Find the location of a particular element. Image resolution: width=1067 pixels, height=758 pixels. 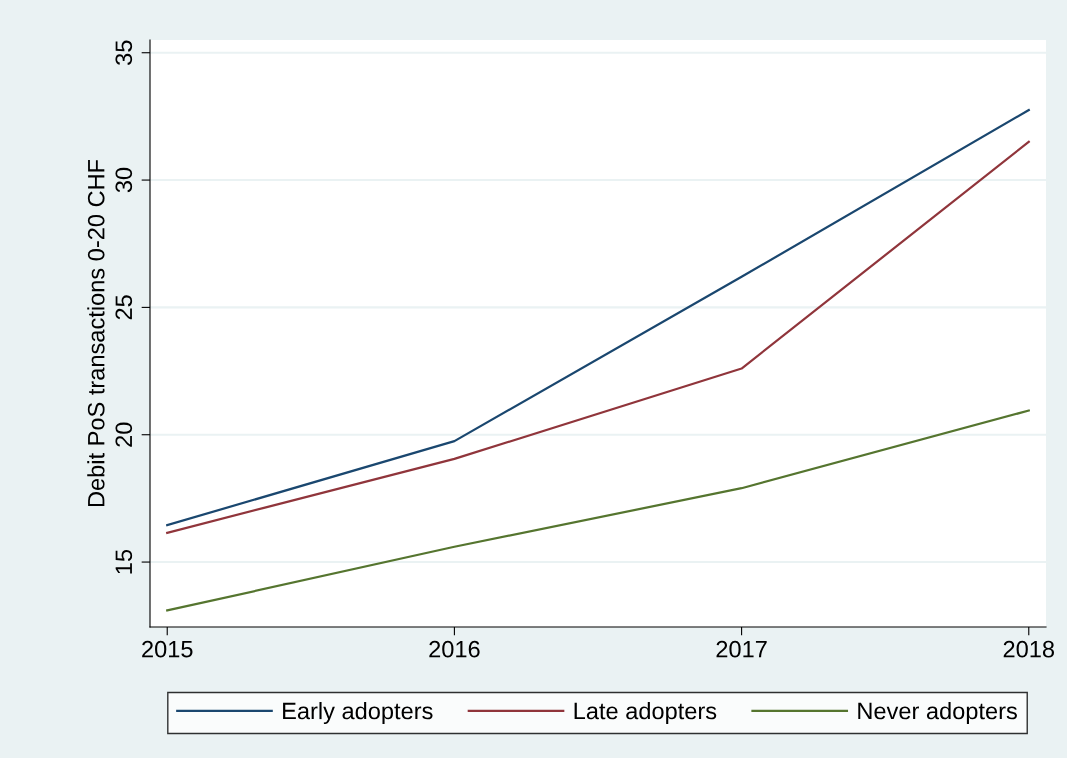

y-tick-label: 35 is located at coordinates (124, 52).